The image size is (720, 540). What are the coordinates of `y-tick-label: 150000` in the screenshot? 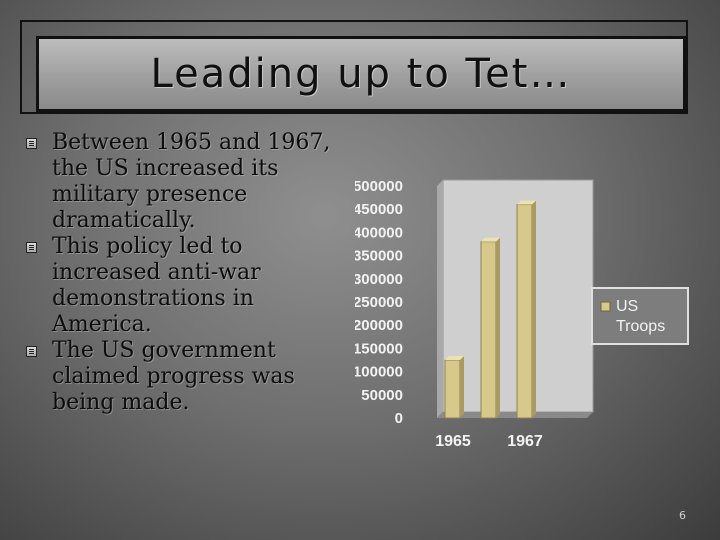 It's located at (379, 348).